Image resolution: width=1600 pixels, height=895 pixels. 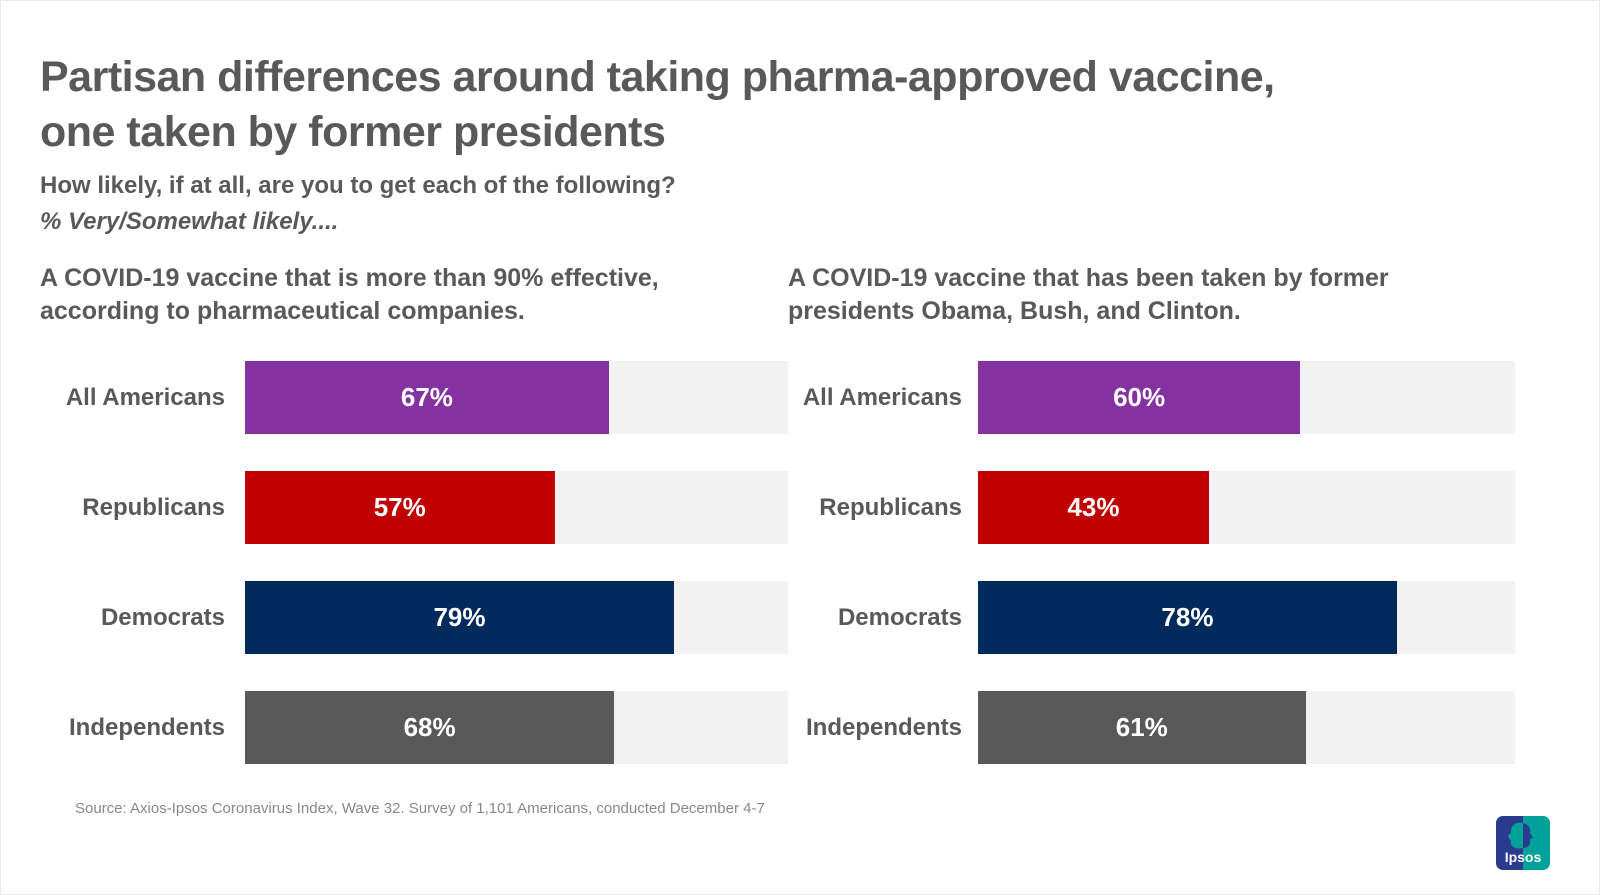 I want to click on bar-row: Independents 61%, so click(x=1151, y=728).